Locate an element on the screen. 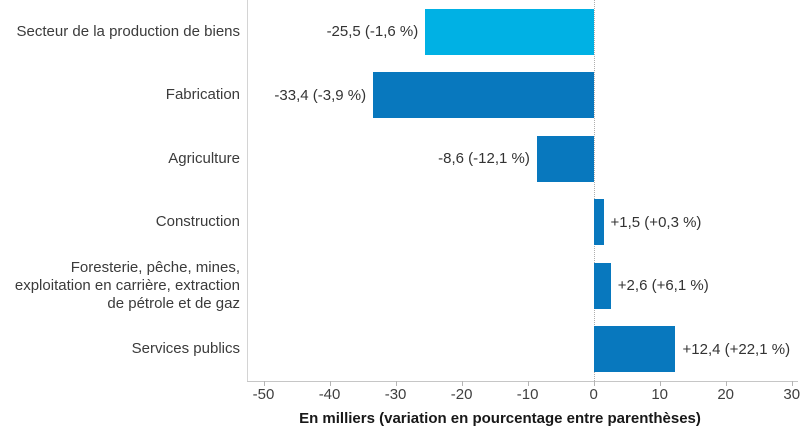 This screenshot has width=800, height=441. x-tick-label: -20 is located at coordinates (461, 394).